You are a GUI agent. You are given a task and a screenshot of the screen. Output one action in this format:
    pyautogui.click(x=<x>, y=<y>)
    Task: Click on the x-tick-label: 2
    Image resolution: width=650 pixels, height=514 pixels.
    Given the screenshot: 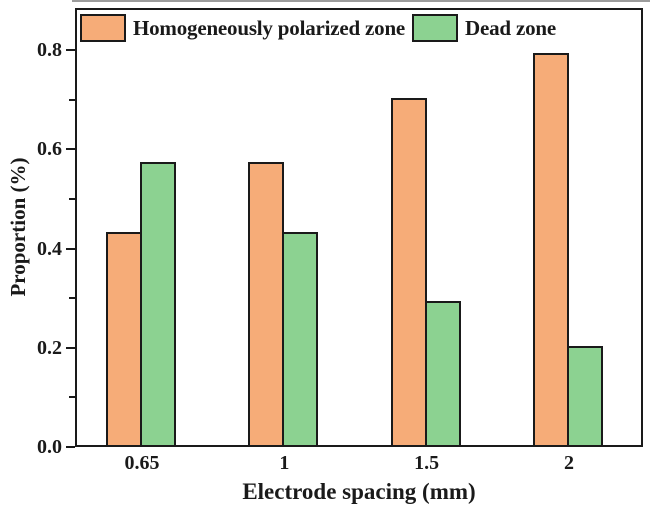 What is the action you would take?
    pyautogui.click(x=568, y=463)
    